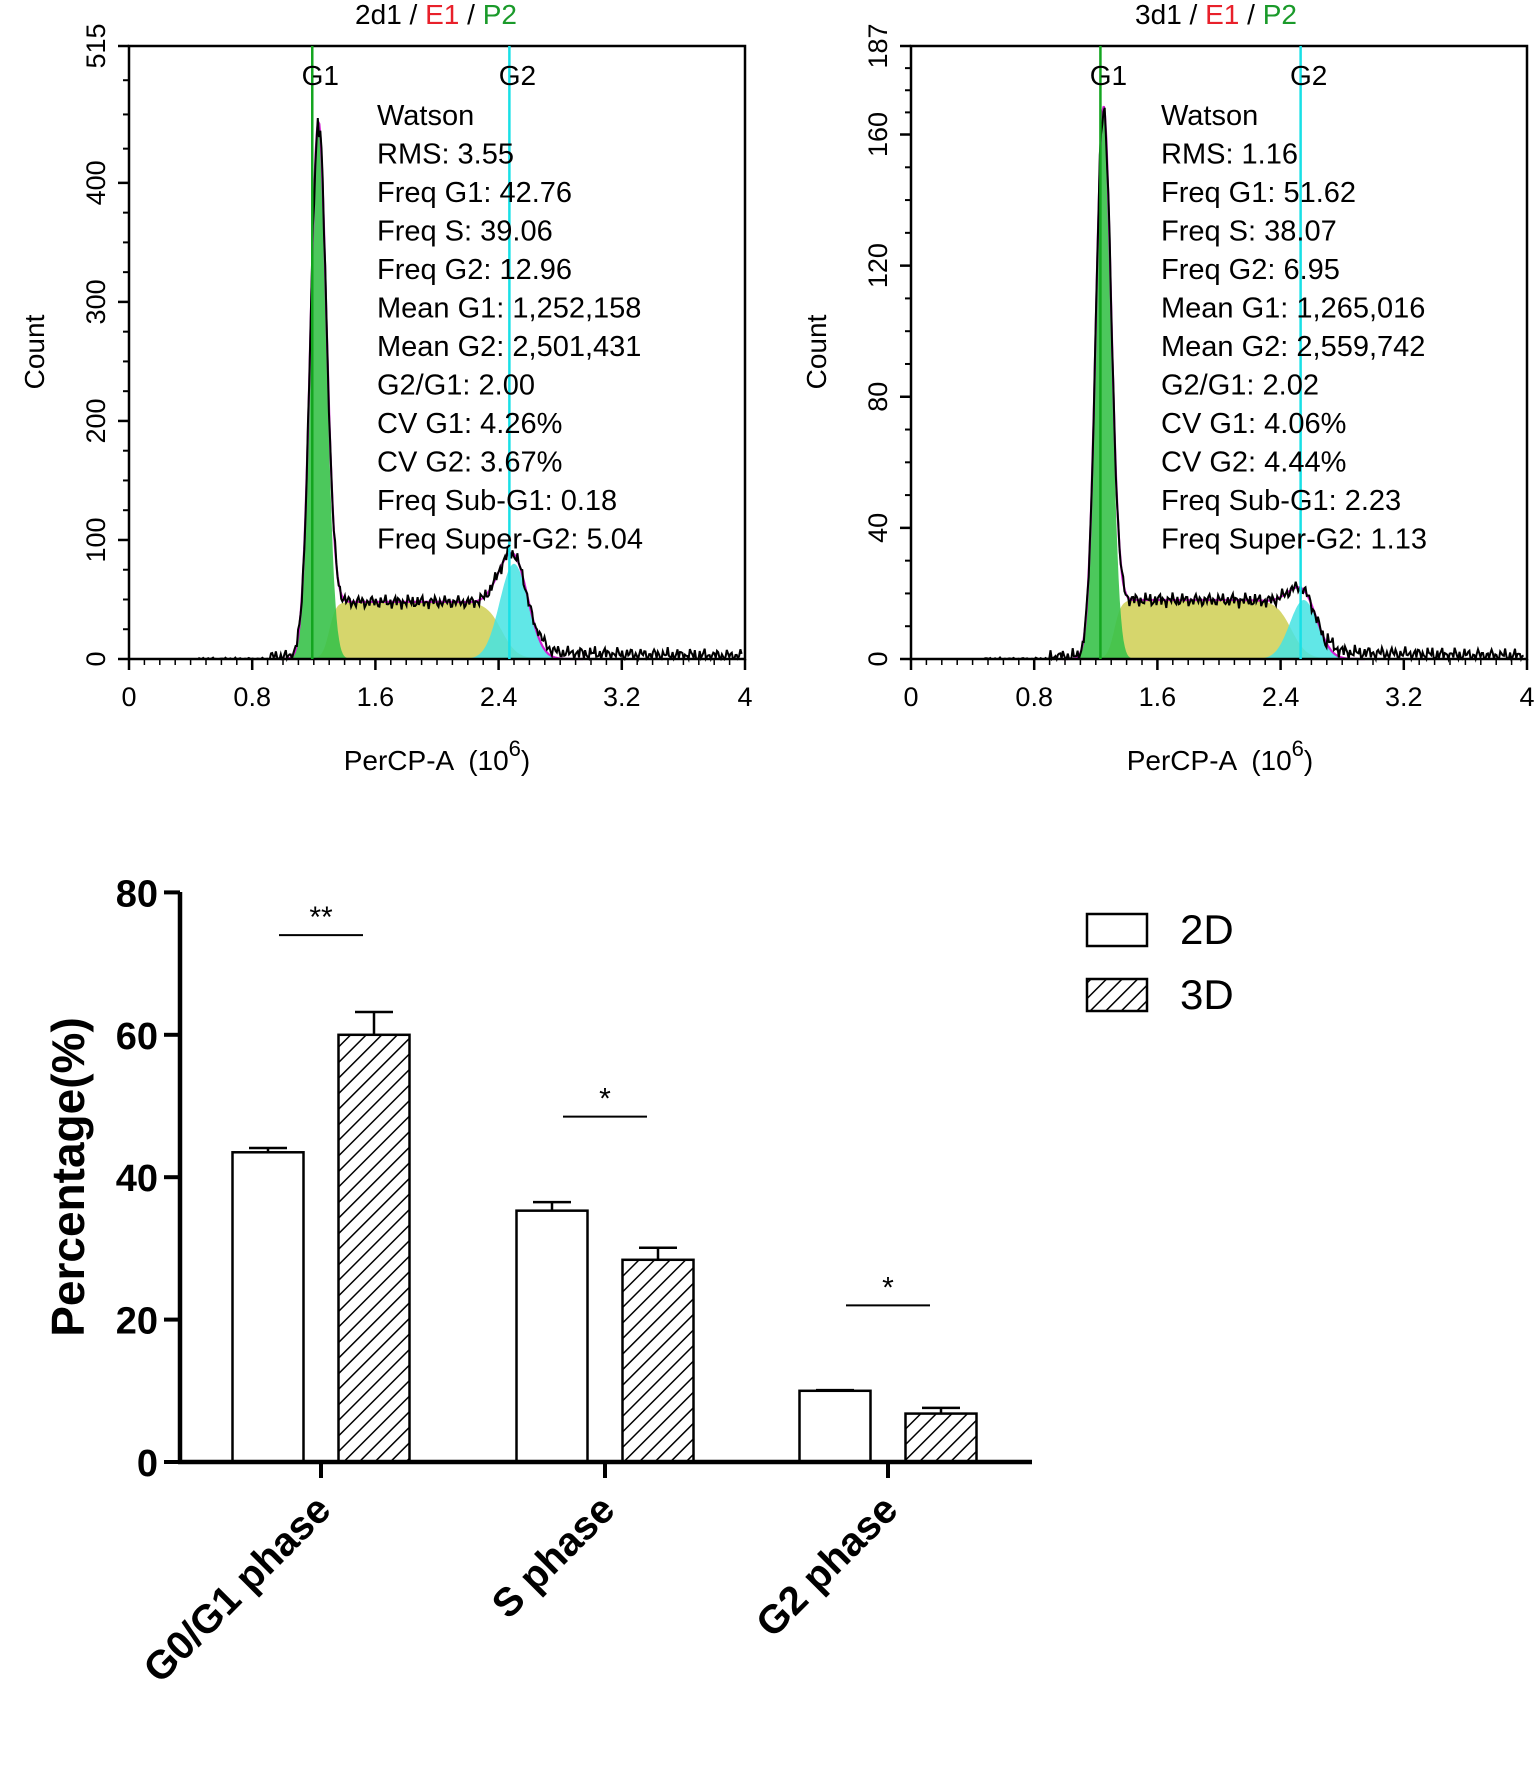 The image size is (1535, 1791). Describe the element at coordinates (137, 1322) in the screenshot. I see `y-tick-label: 20` at that location.